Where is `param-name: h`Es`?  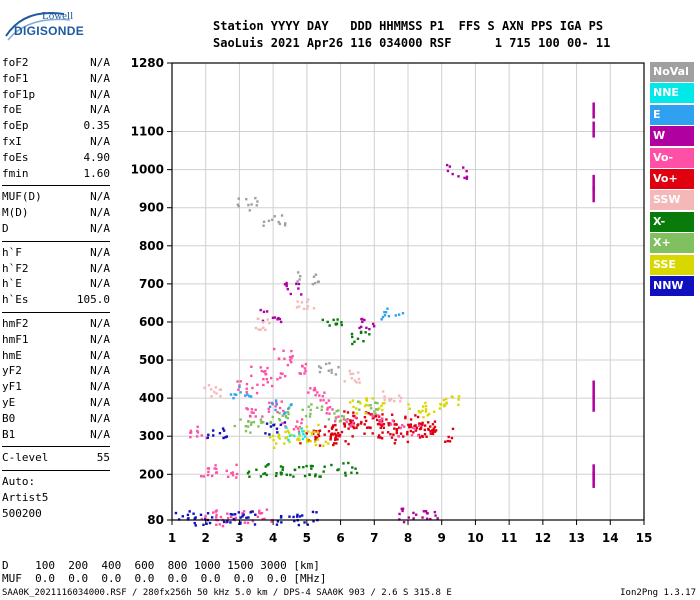
param-name: h`Es is located at coordinates (15, 300).